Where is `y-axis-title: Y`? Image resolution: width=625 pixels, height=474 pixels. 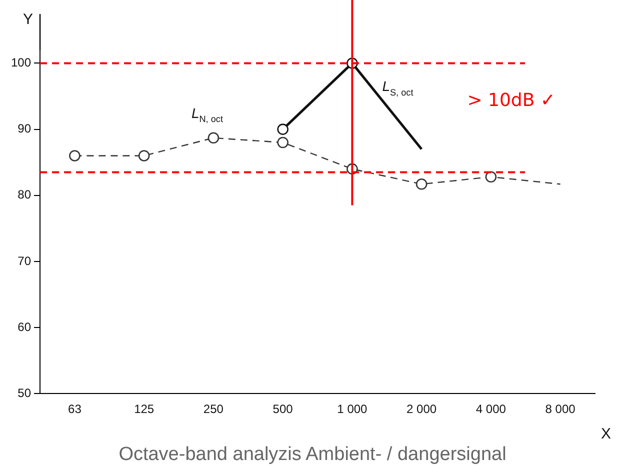
y-axis-title: Y is located at coordinates (28, 19).